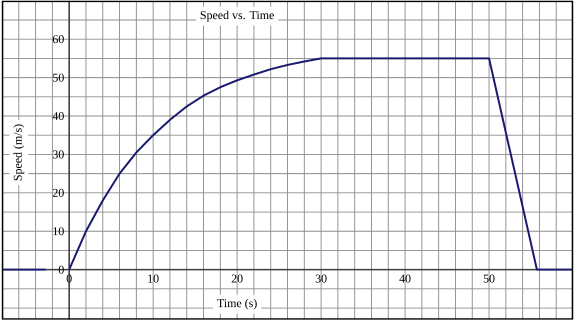  Describe the element at coordinates (321, 278) in the screenshot. I see `x-tick-label: 30` at that location.